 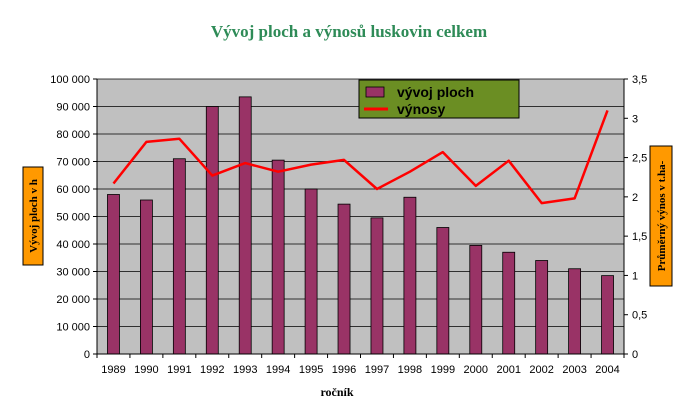 What do you see at coordinates (87, 355) in the screenshot?
I see `y-left-tick-label: 0` at bounding box center [87, 355].